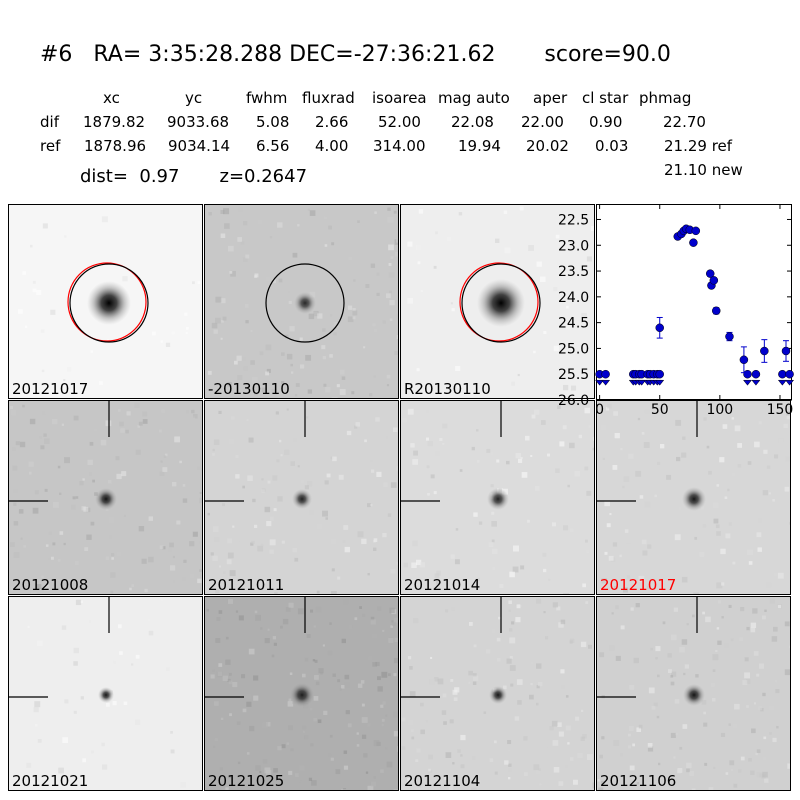  I want to click on cell-yc: 9034.14, so click(199, 146).